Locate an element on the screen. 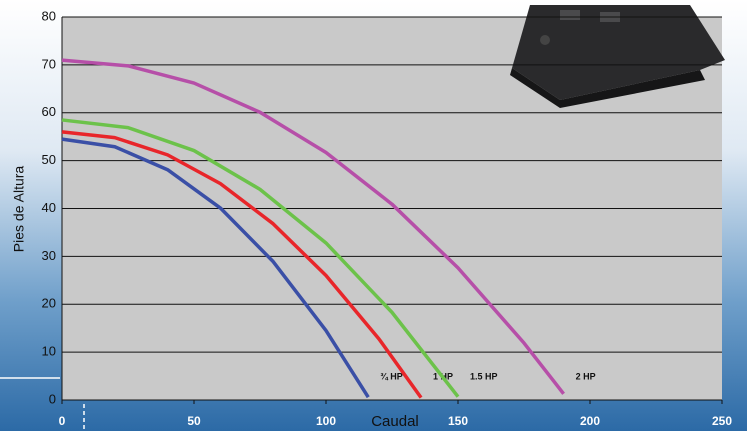  y-tick-label: 70 is located at coordinates (49, 63).